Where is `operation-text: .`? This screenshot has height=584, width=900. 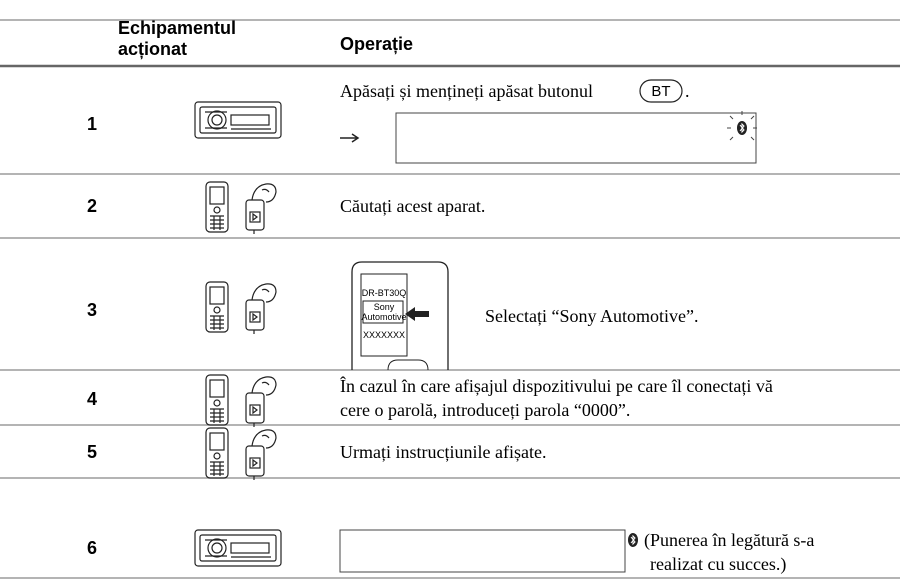 operation-text: . is located at coordinates (687, 91).